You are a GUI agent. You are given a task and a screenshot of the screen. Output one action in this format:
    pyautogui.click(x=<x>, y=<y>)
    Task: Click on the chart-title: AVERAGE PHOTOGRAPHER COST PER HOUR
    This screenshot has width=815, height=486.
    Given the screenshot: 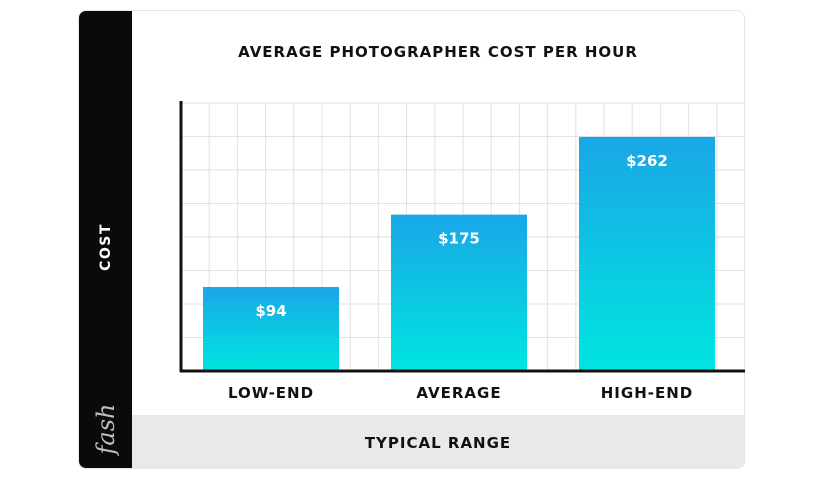 What is the action you would take?
    pyautogui.click(x=438, y=52)
    